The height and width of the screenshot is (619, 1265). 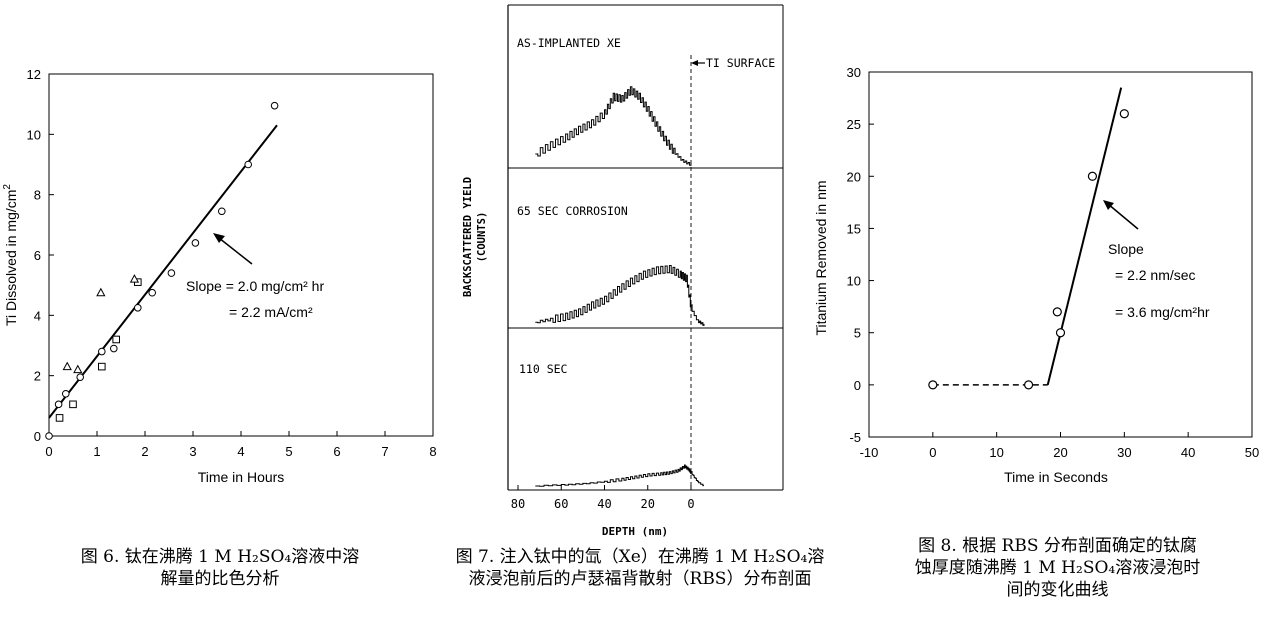 What do you see at coordinates (34, 74) in the screenshot?
I see `fig6-y-tick-label: 12` at bounding box center [34, 74].